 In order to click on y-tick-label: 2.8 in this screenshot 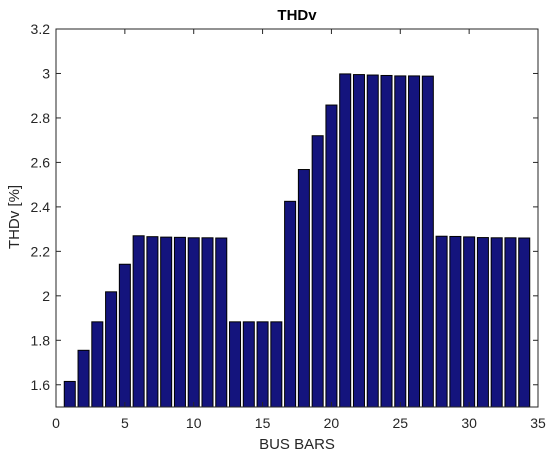, I will do `click(41, 118)`.